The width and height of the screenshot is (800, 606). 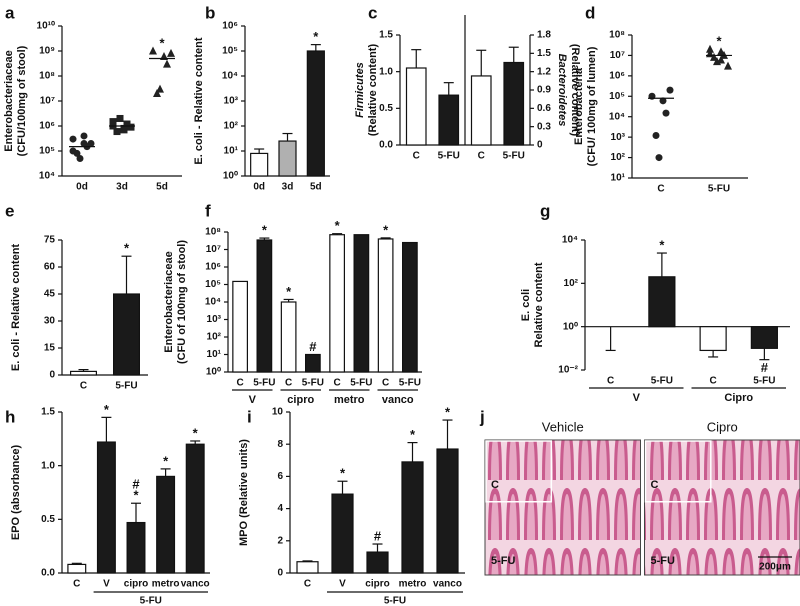 I want to click on x-tick-label: V, so click(x=342, y=584).